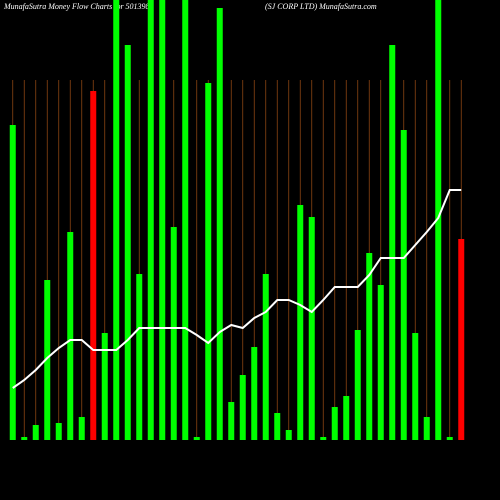 This screenshot has width=500, height=500. What do you see at coordinates (321, 6) in the screenshot?
I see `chart-subtitle: (SJ CORP LTD) MunafaSutra.com` at bounding box center [321, 6].